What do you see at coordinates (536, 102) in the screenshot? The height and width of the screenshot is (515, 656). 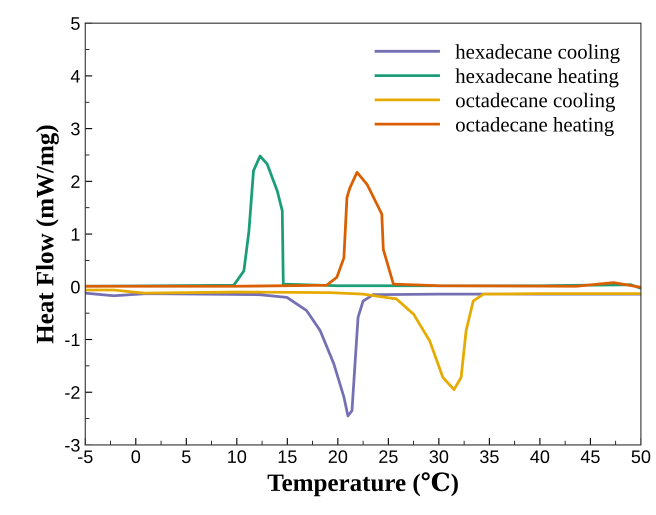 I see `legend-label: octadecane cooling` at bounding box center [536, 102].